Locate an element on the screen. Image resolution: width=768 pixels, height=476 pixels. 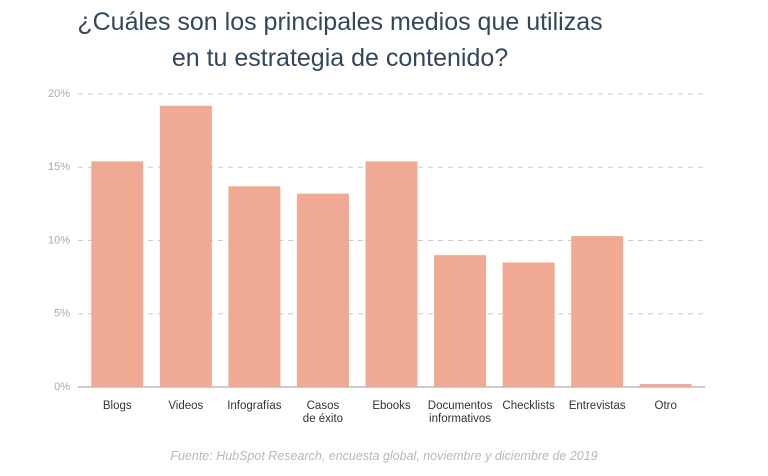
x-tick-label: Checklists is located at coordinates (528, 406).